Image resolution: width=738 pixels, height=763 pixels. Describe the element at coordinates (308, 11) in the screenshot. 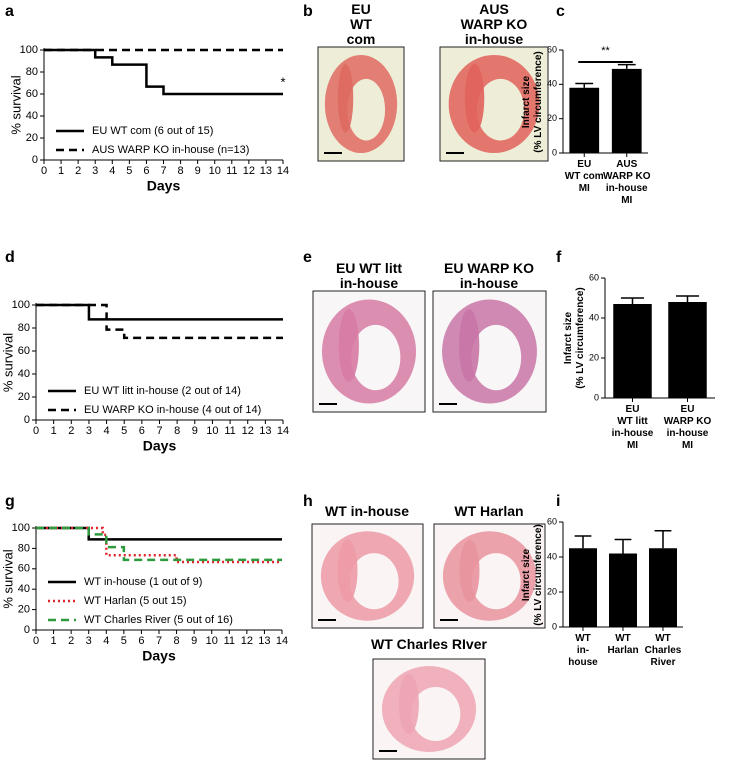

I see `panel-label: b` at that location.